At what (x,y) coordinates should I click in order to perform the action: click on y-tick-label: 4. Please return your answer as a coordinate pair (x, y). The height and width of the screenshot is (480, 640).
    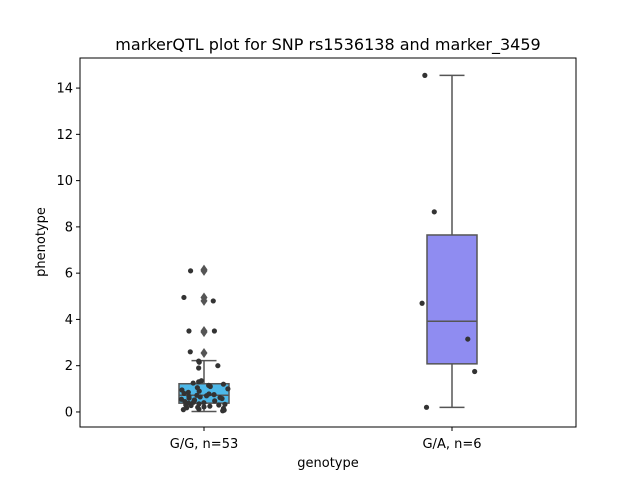
    Looking at the image, I should click on (69, 320).